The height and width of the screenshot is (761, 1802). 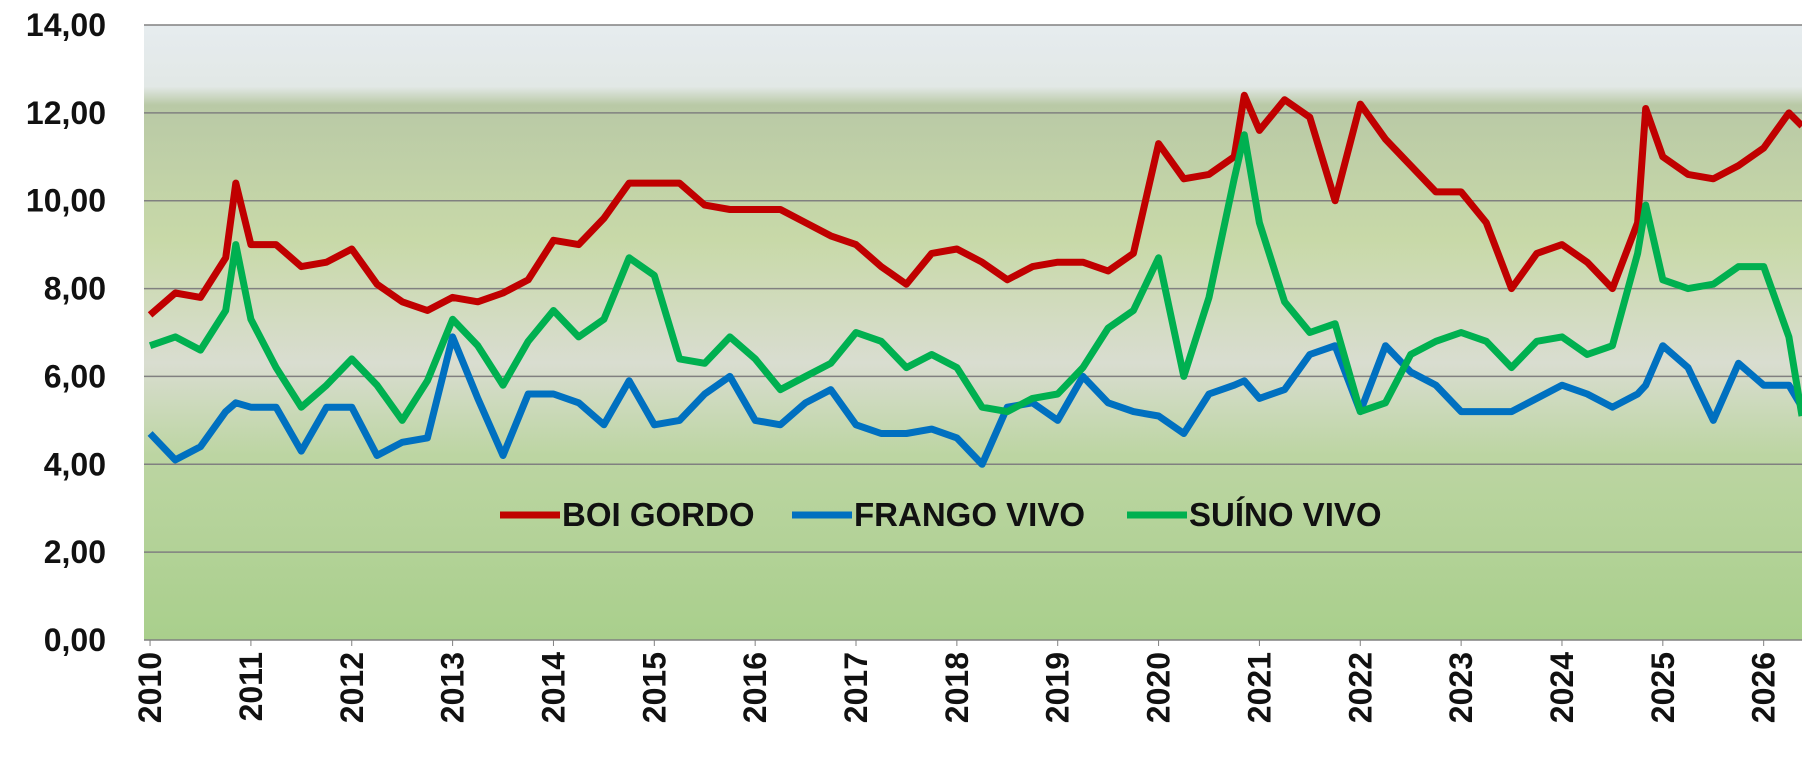 What do you see at coordinates (1764, 687) in the screenshot?
I see `x-tick-label: 2026` at bounding box center [1764, 687].